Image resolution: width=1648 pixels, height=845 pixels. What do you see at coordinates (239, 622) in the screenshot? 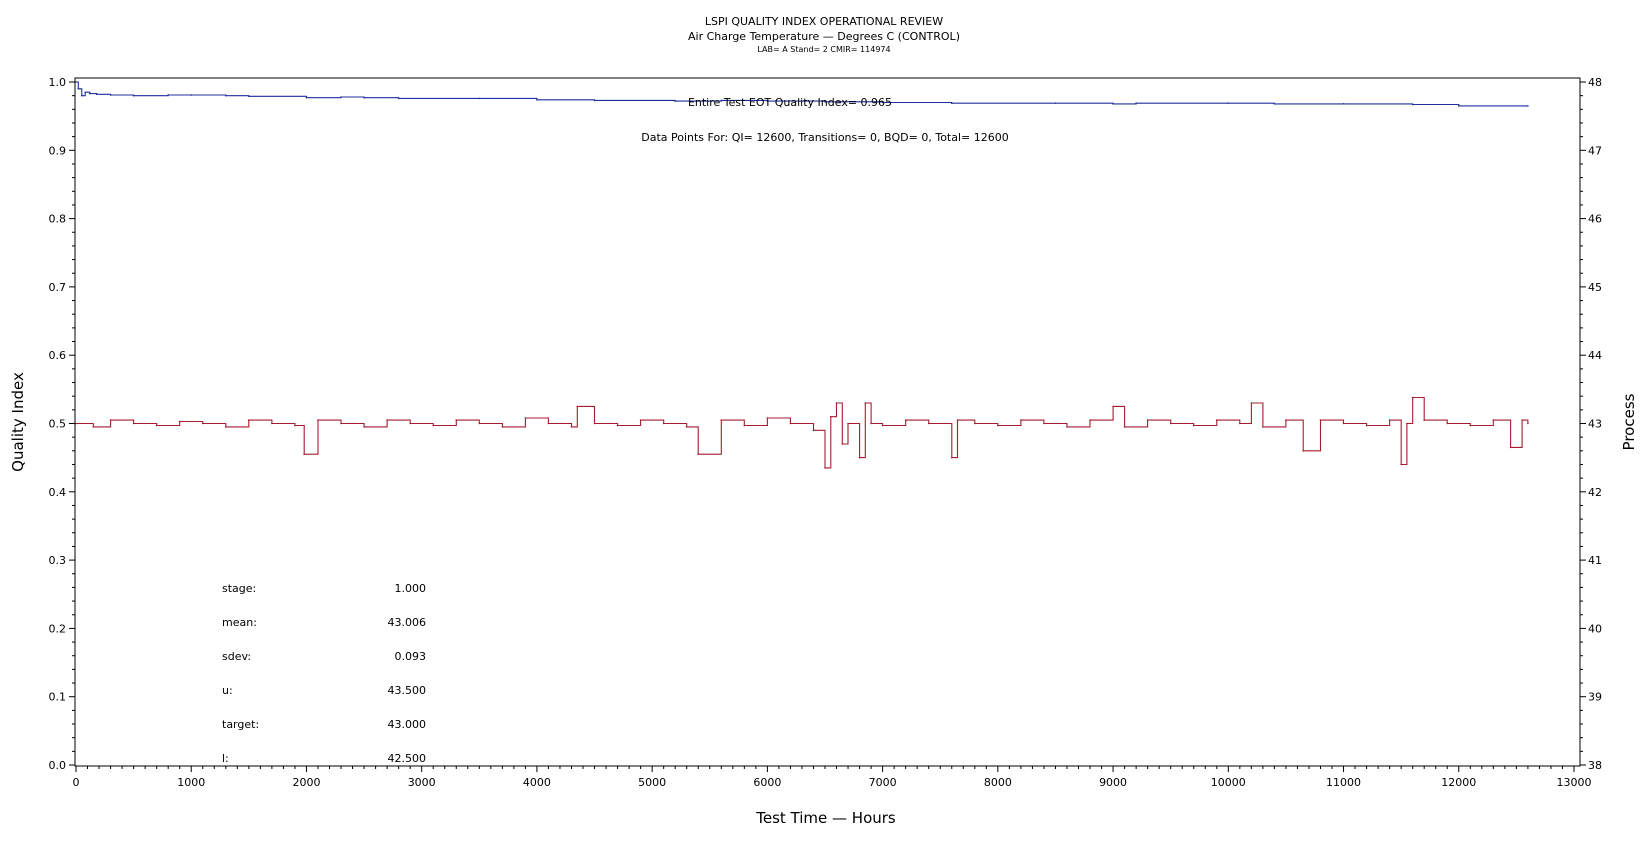
I see `stat-label: mean:` at bounding box center [239, 622].